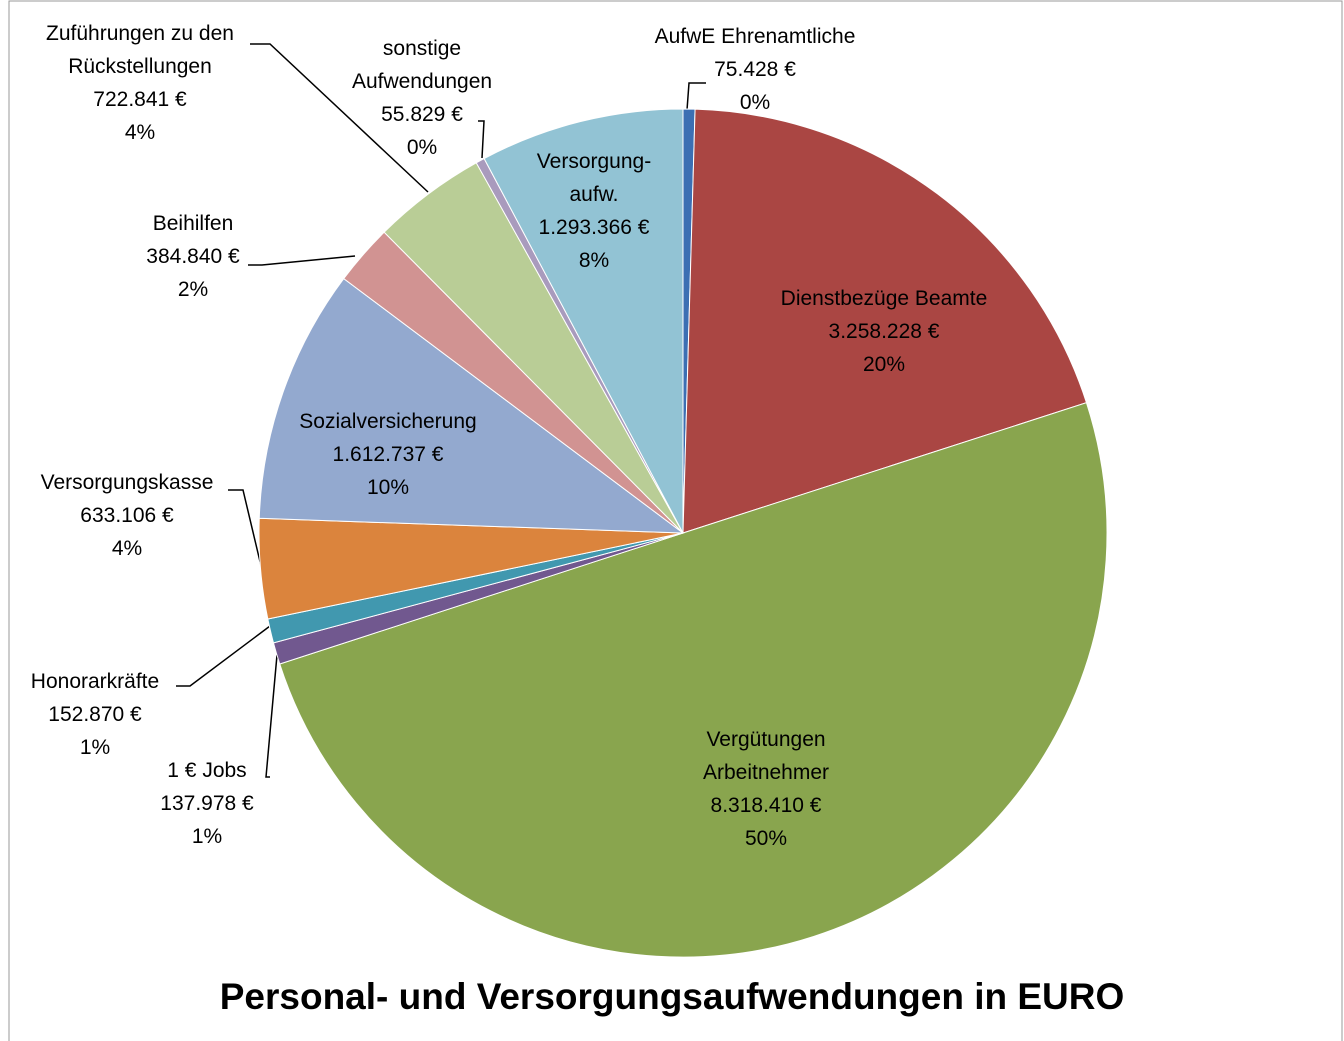 This screenshot has width=1344, height=1041. Describe the element at coordinates (140, 50) in the screenshot. I see `category-label: Zuführungen zu den Rückstellungen` at that location.